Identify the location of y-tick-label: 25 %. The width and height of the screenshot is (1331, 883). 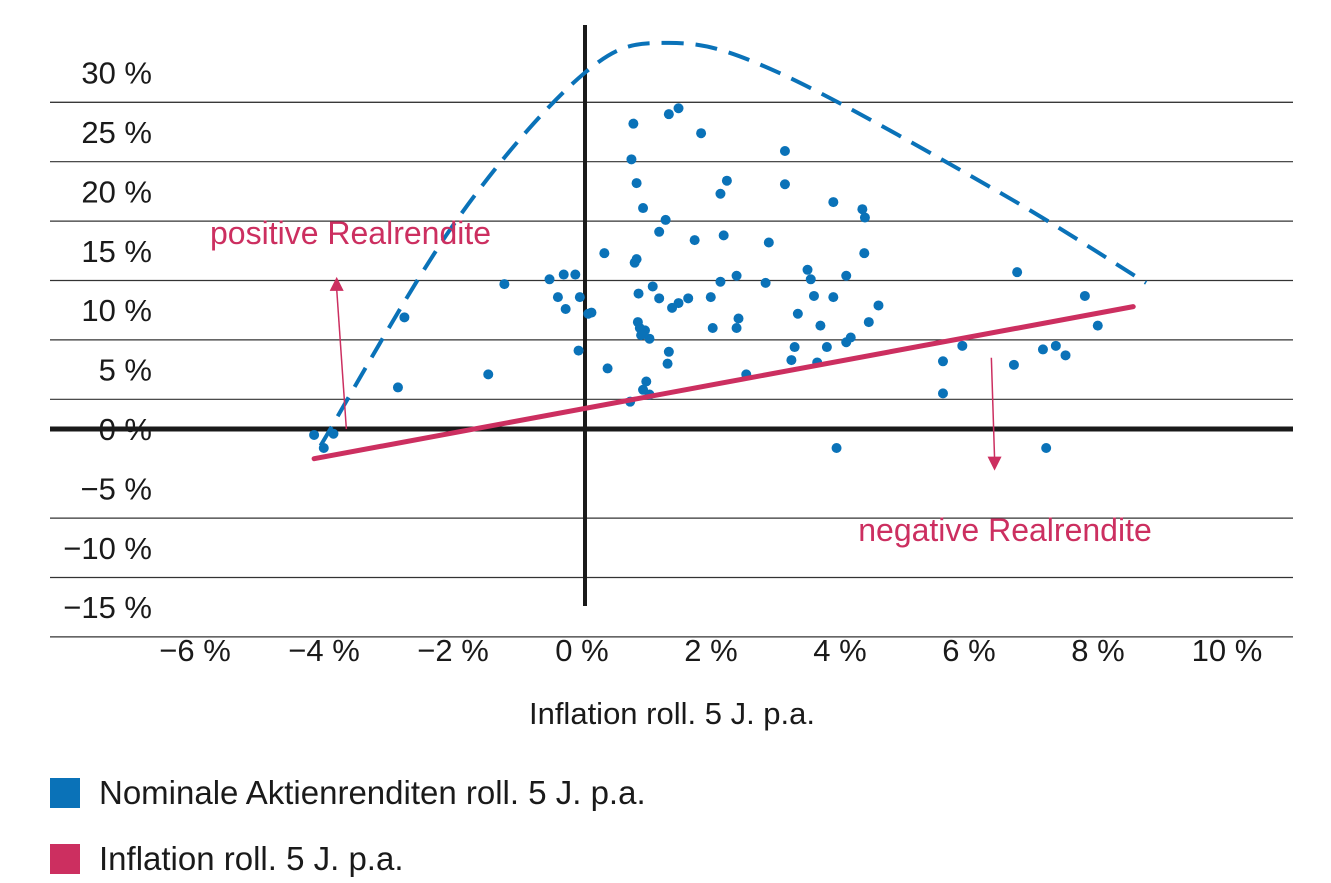
(116, 132).